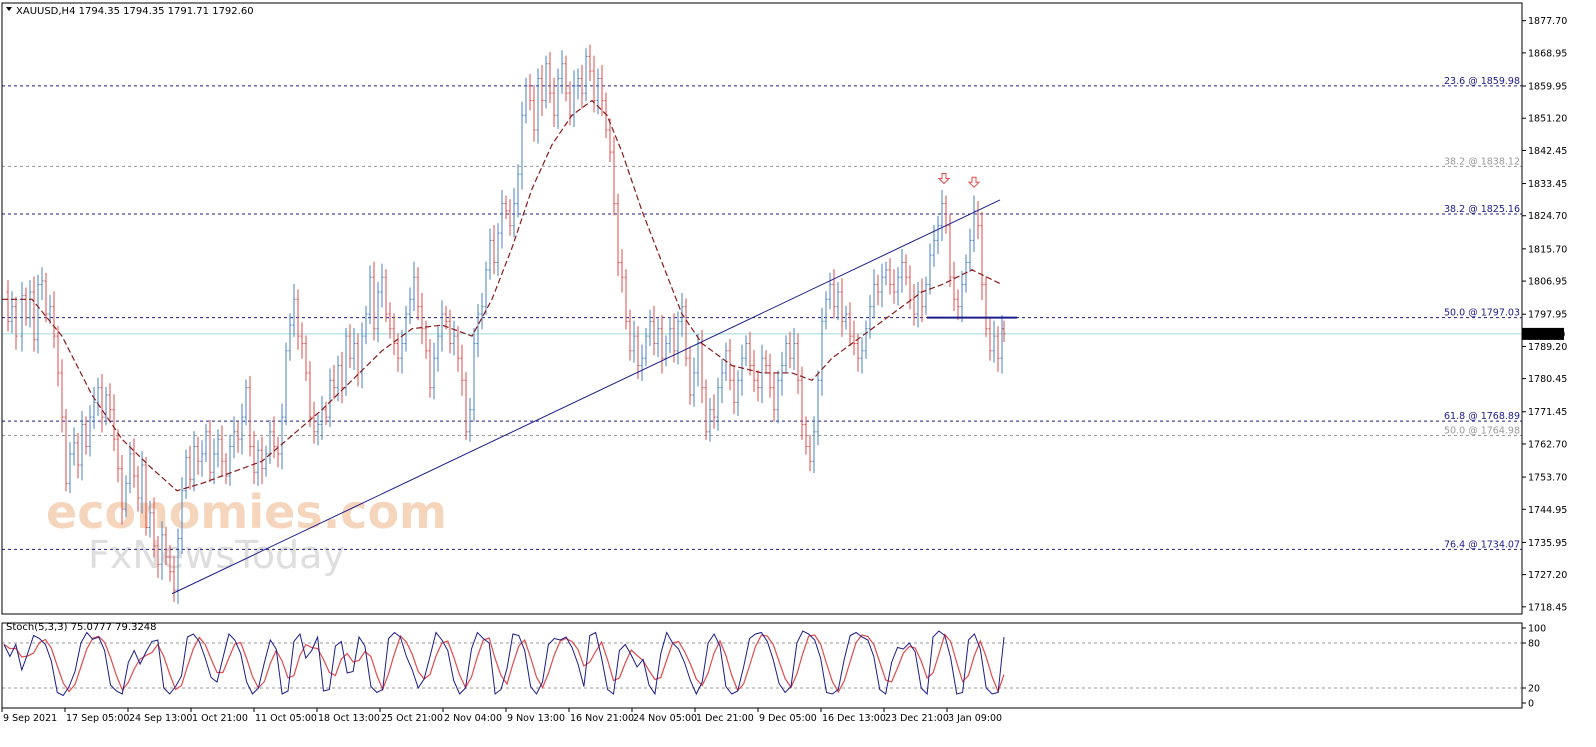 This screenshot has height=747, width=1596. Describe the element at coordinates (788, 718) in the screenshot. I see `time-tick-label: 9 Dec 05:00` at that location.